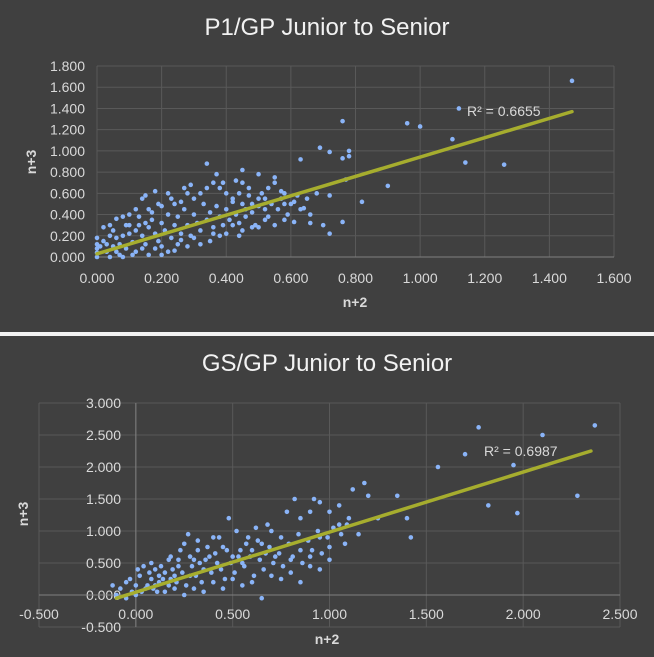  Describe the element at coordinates (103, 563) in the screenshot. I see `y-tick-label: 0.500` at that location.